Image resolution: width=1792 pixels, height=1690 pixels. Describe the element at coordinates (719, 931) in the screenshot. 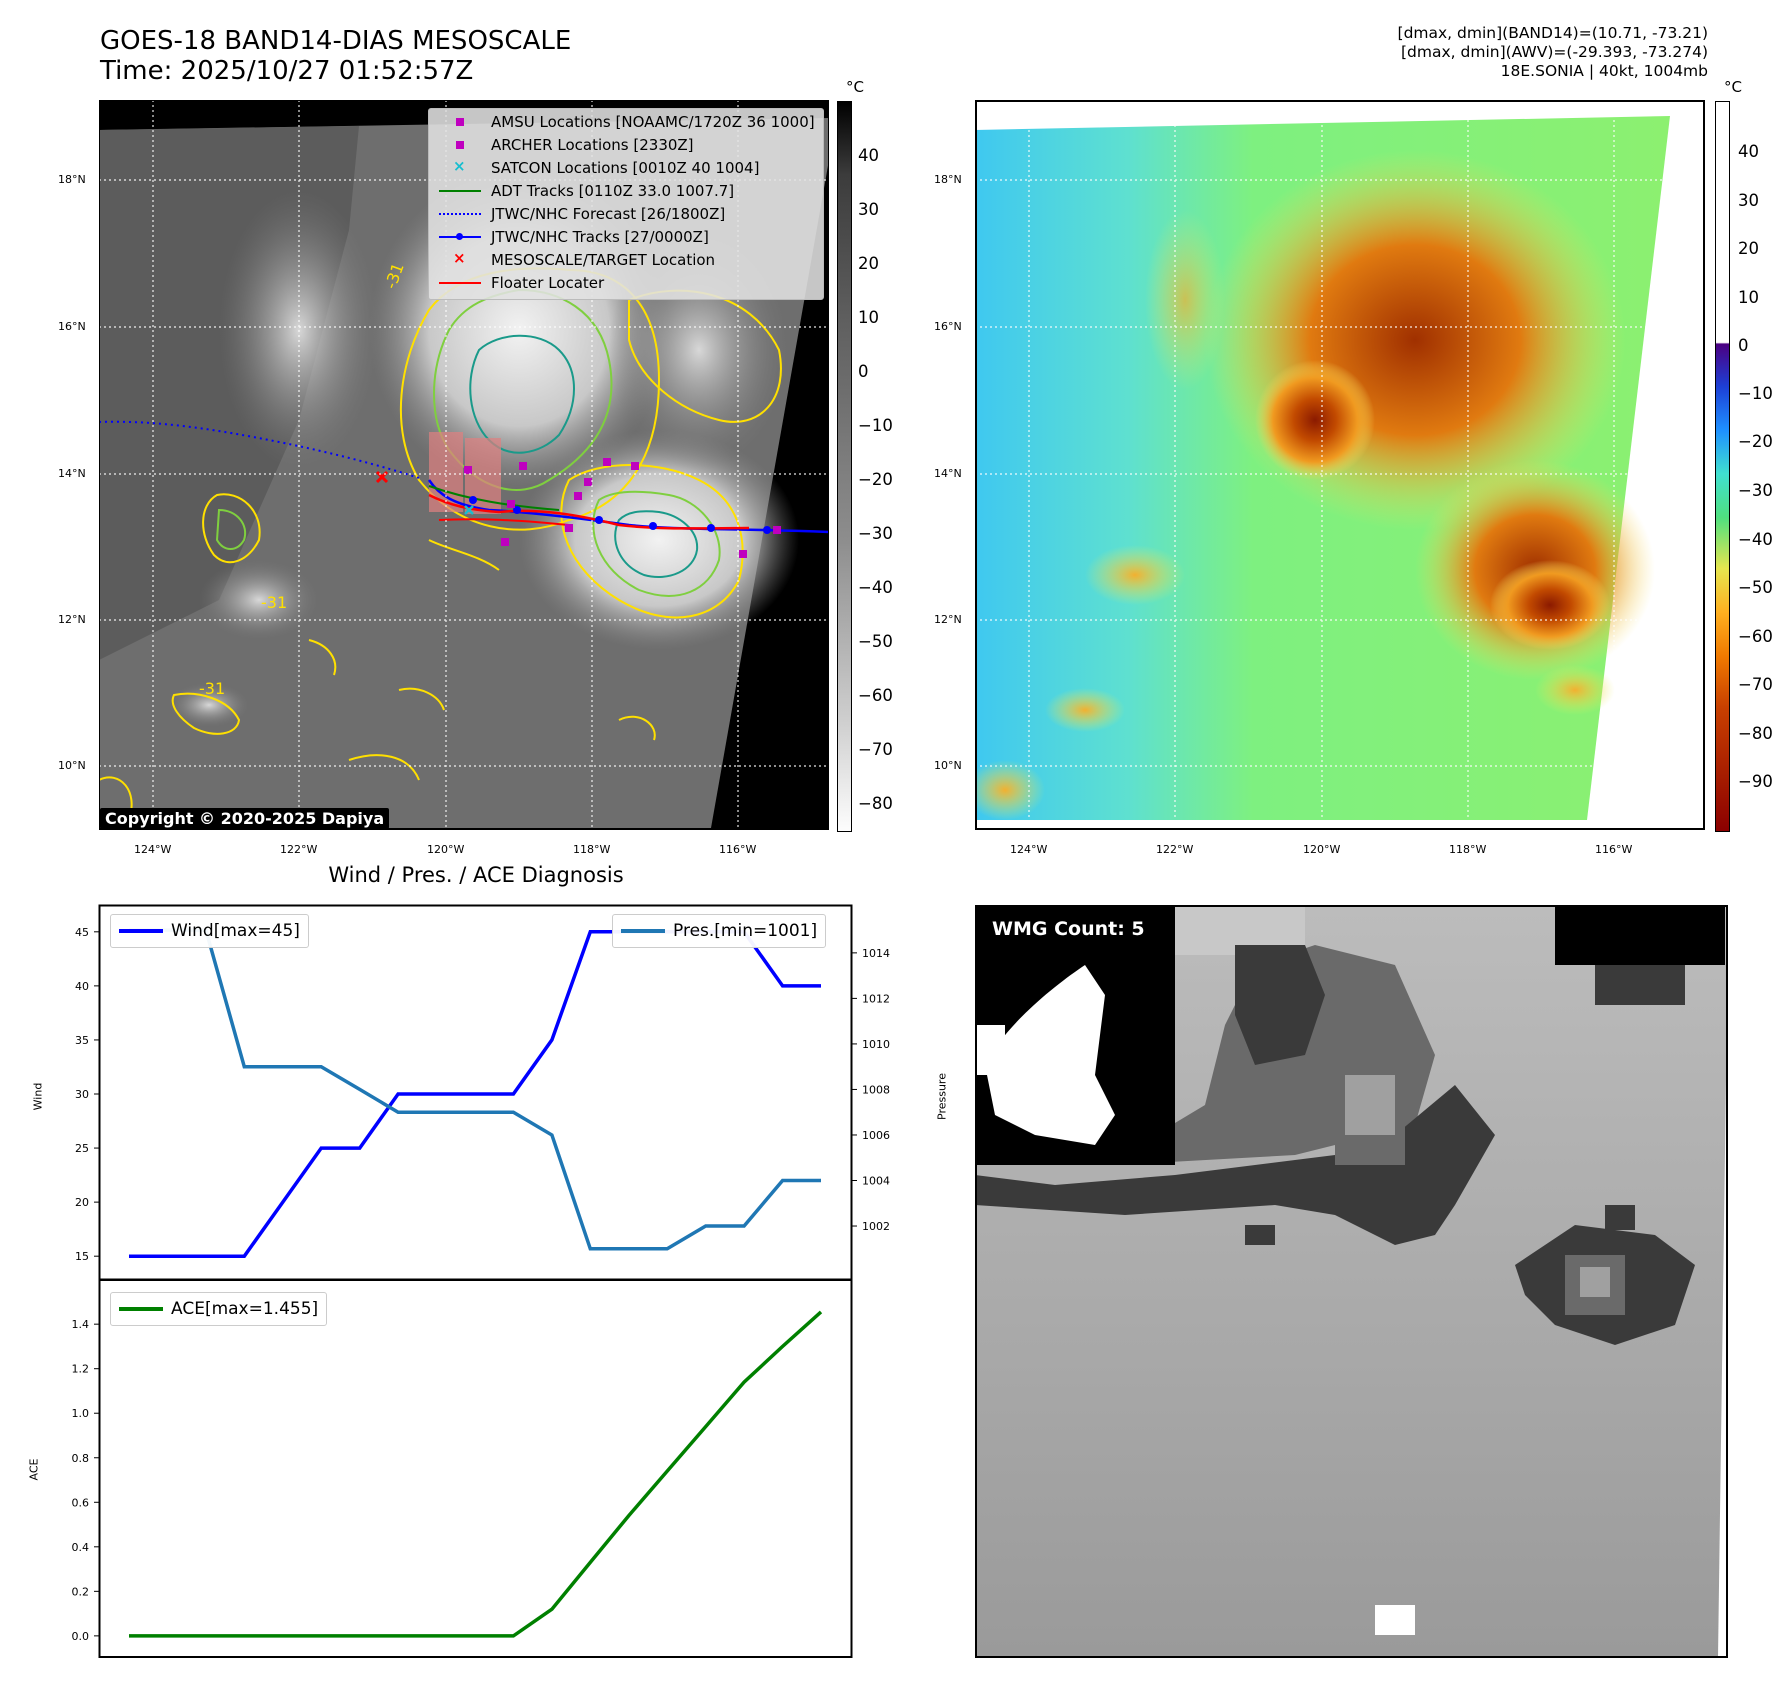

I see `pressure-legend: Pres.[min=1001]` at that location.